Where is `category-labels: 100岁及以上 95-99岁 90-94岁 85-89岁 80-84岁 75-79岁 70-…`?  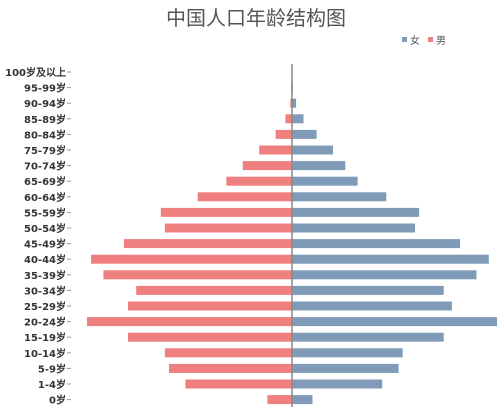
category-labels: 100岁及以上 95-99岁 90-94岁 85-89岁 80-84岁 75-79岁 70-… is located at coordinates (38, 236).